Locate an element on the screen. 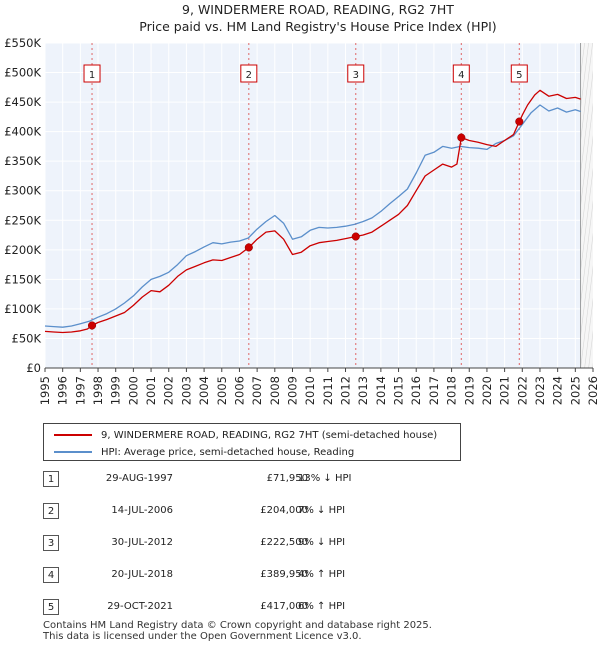 The image size is (600, 650). sale-price: £417,000 is located at coordinates (284, 606).